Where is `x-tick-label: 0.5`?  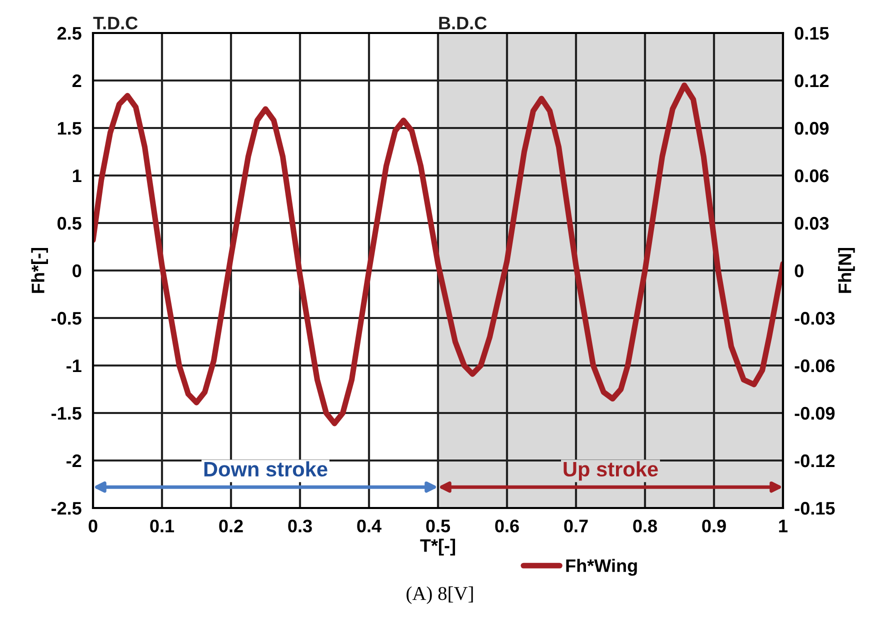
x-tick-label: 0.5 is located at coordinates (438, 526).